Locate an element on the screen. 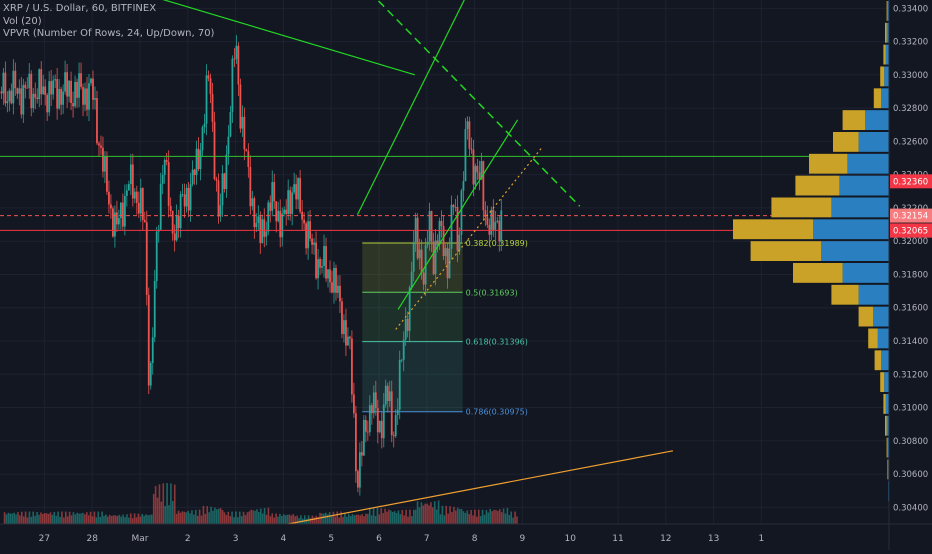 The width and height of the screenshot is (932, 554). trend-line is located at coordinates (410, 107).